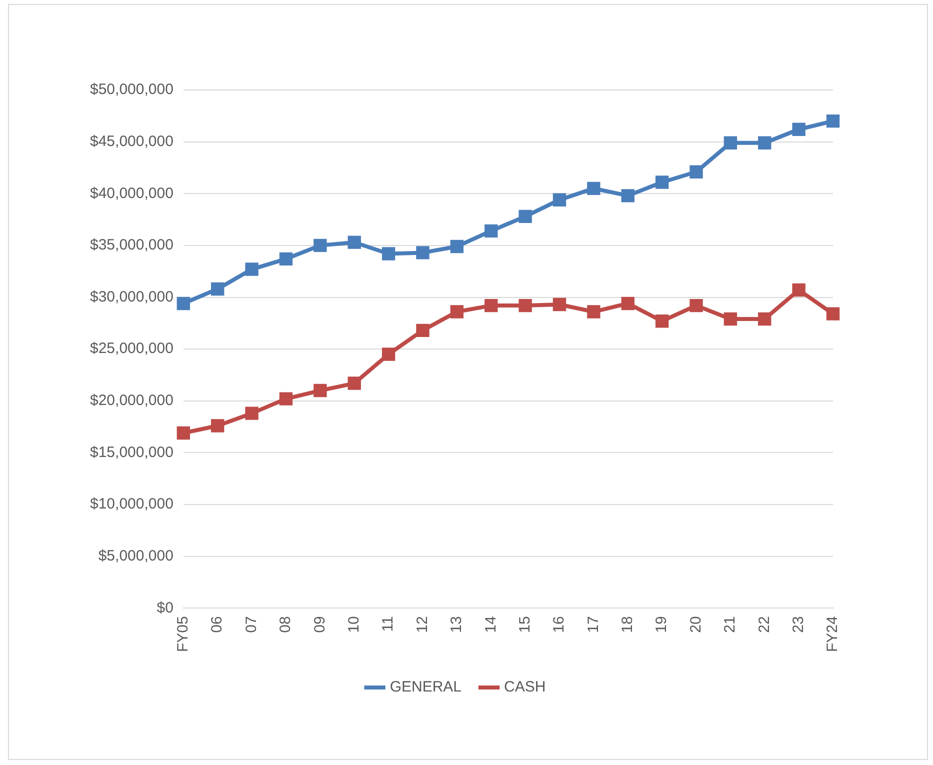 The image size is (933, 765). I want to click on x-tick-label: 22, so click(764, 624).